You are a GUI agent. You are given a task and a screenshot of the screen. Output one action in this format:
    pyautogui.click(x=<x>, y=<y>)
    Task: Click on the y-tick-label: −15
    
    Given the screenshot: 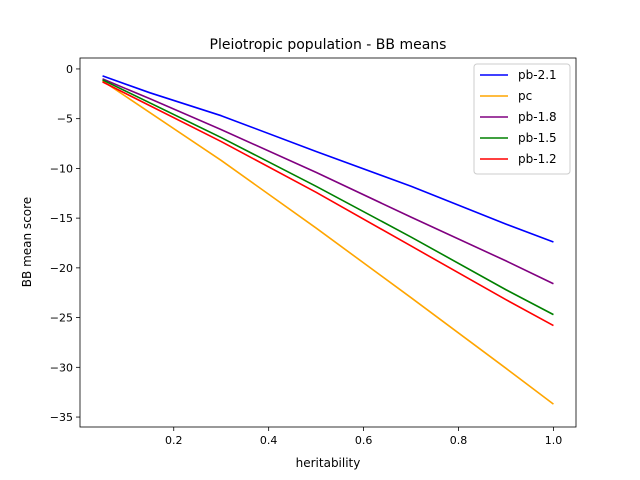 What is the action you would take?
    pyautogui.click(x=61, y=218)
    